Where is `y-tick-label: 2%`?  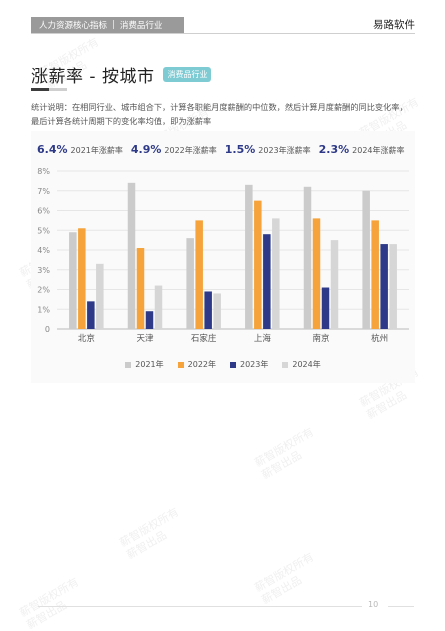
y-tick-label: 2% is located at coordinates (43, 290).